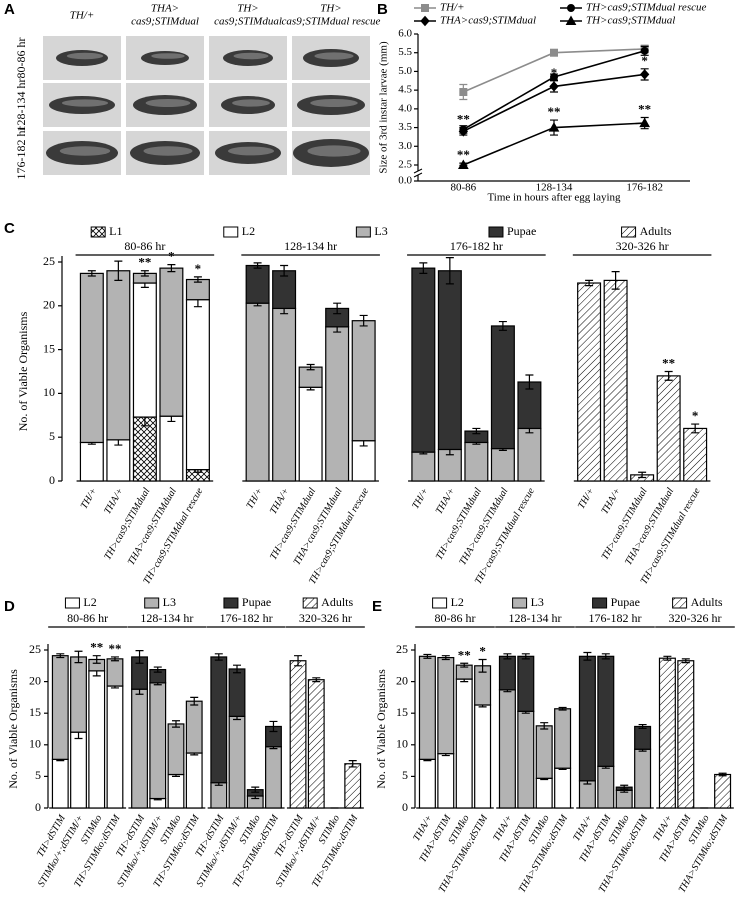 This screenshot has height=919, width=737. What do you see at coordinates (380, 231) in the screenshot?
I see `legend-label: L3` at bounding box center [380, 231].